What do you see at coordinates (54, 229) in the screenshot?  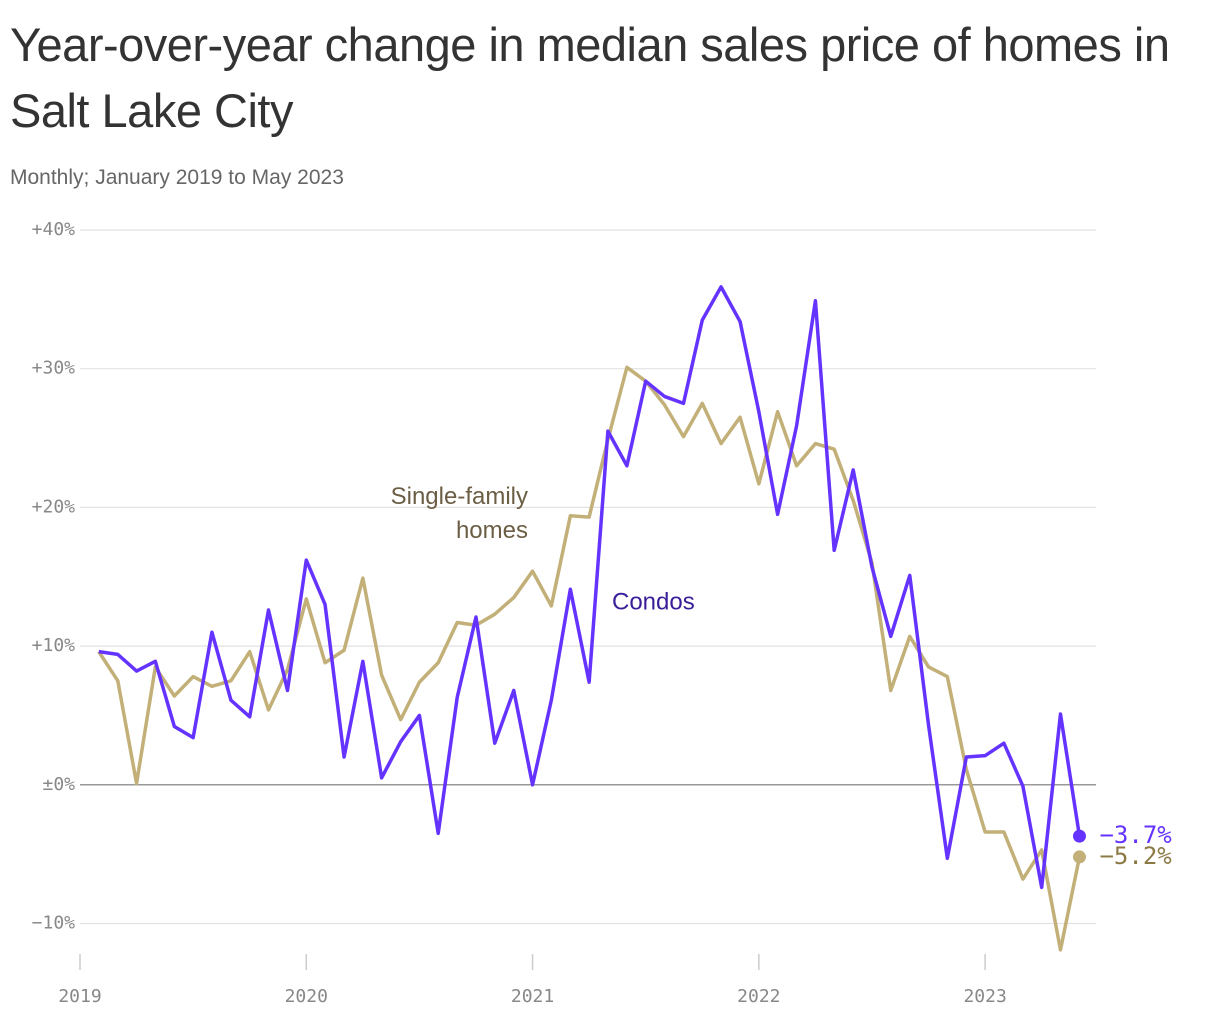 I see `y-tick-label: +40%` at bounding box center [54, 229].